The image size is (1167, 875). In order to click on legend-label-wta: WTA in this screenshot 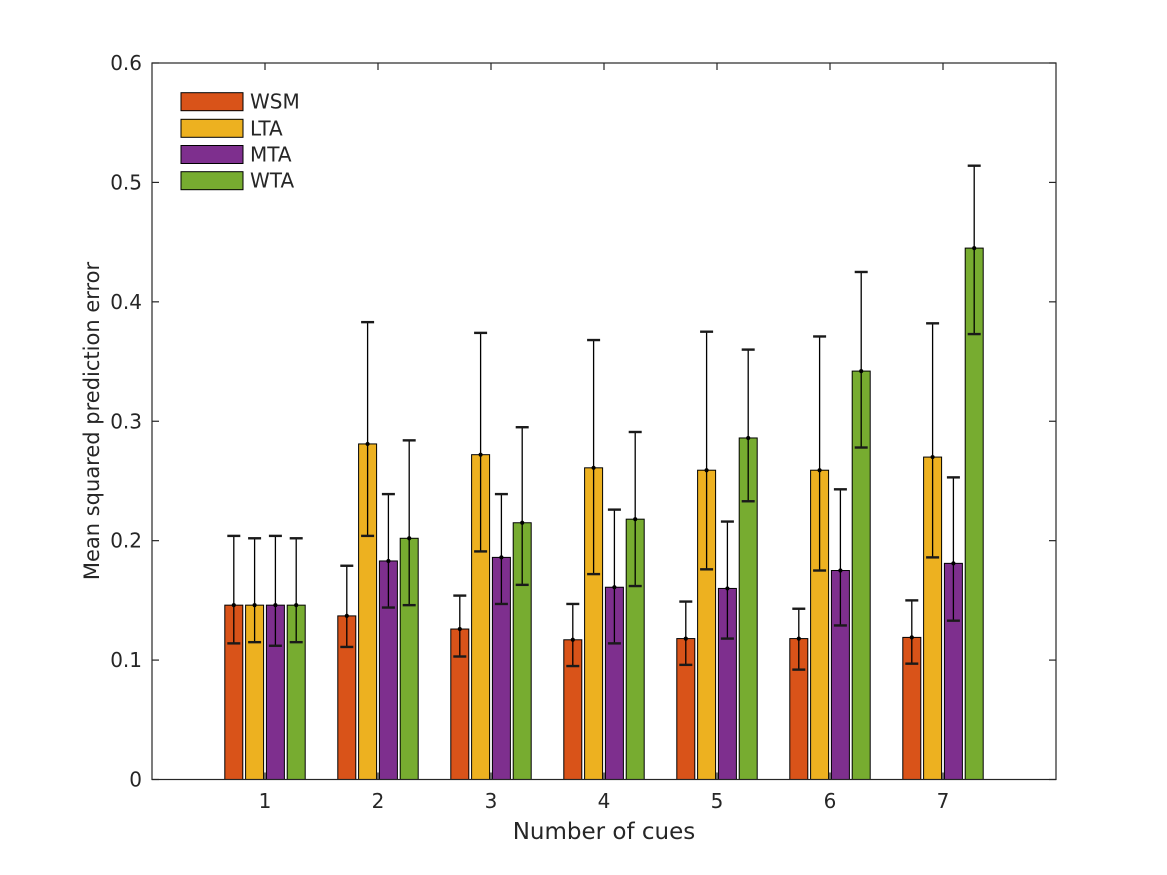, I will do `click(272, 181)`.